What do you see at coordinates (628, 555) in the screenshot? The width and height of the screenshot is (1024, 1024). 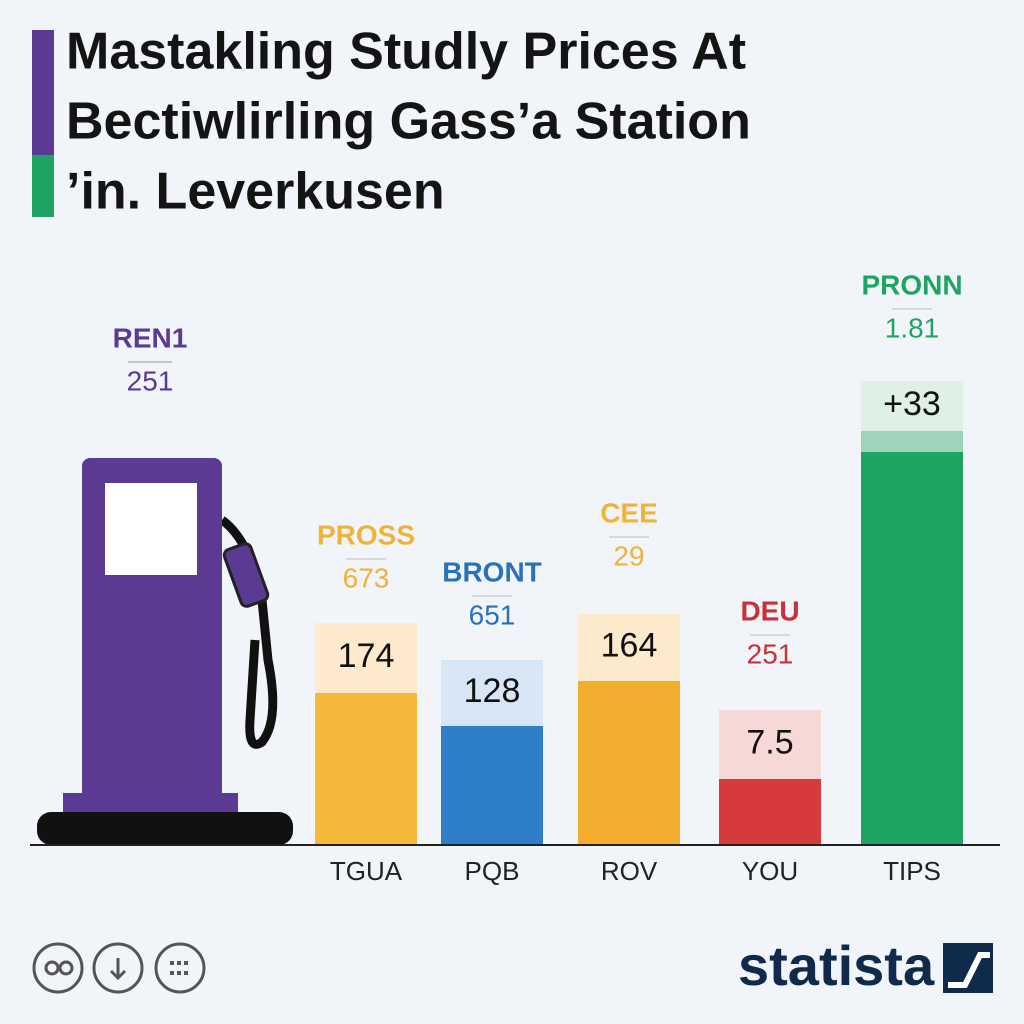 I see `bar-price: 29` at bounding box center [628, 555].